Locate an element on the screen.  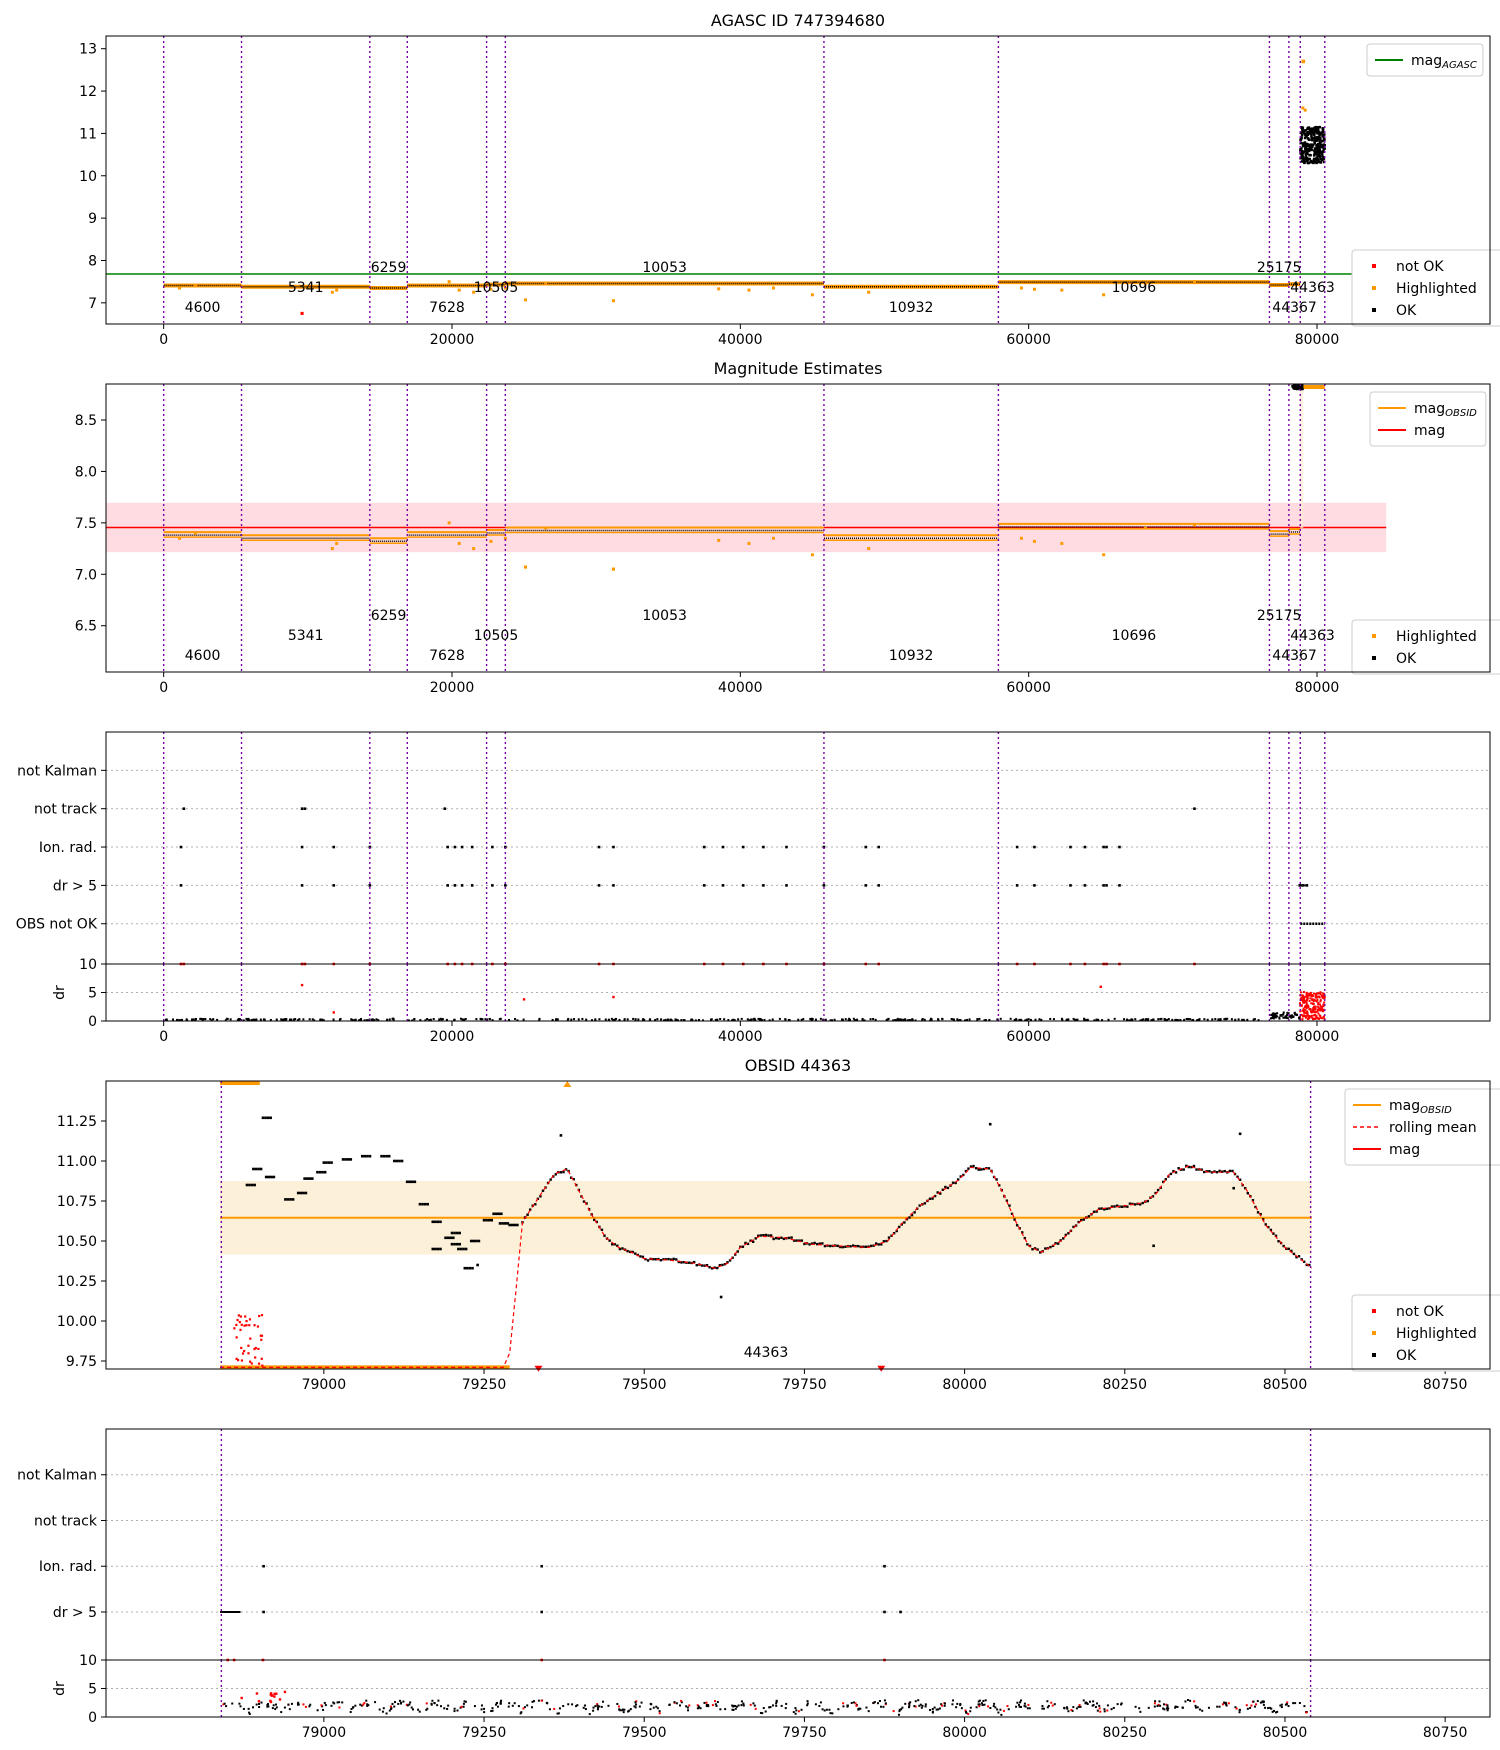
x-tick-label: 79000 is located at coordinates (324, 1385).